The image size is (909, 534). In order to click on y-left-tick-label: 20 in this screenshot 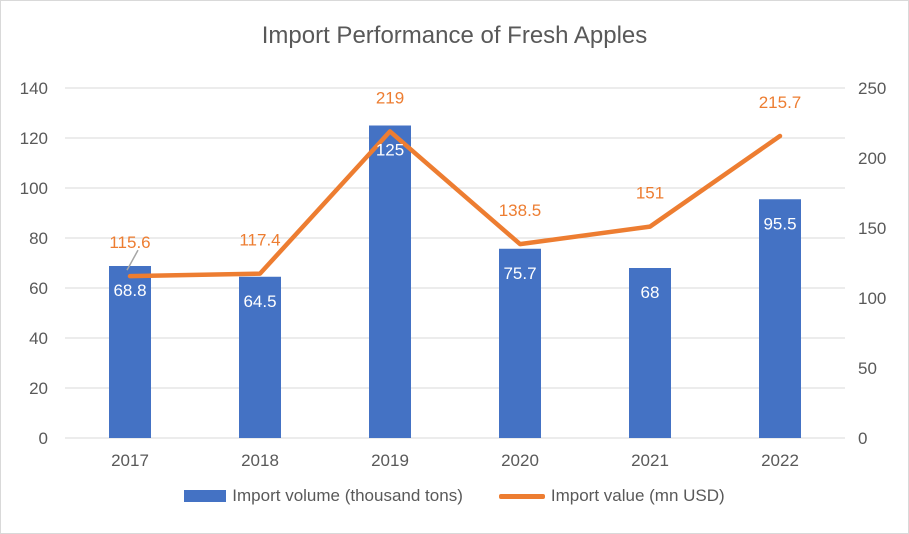, I will do `click(38, 388)`.